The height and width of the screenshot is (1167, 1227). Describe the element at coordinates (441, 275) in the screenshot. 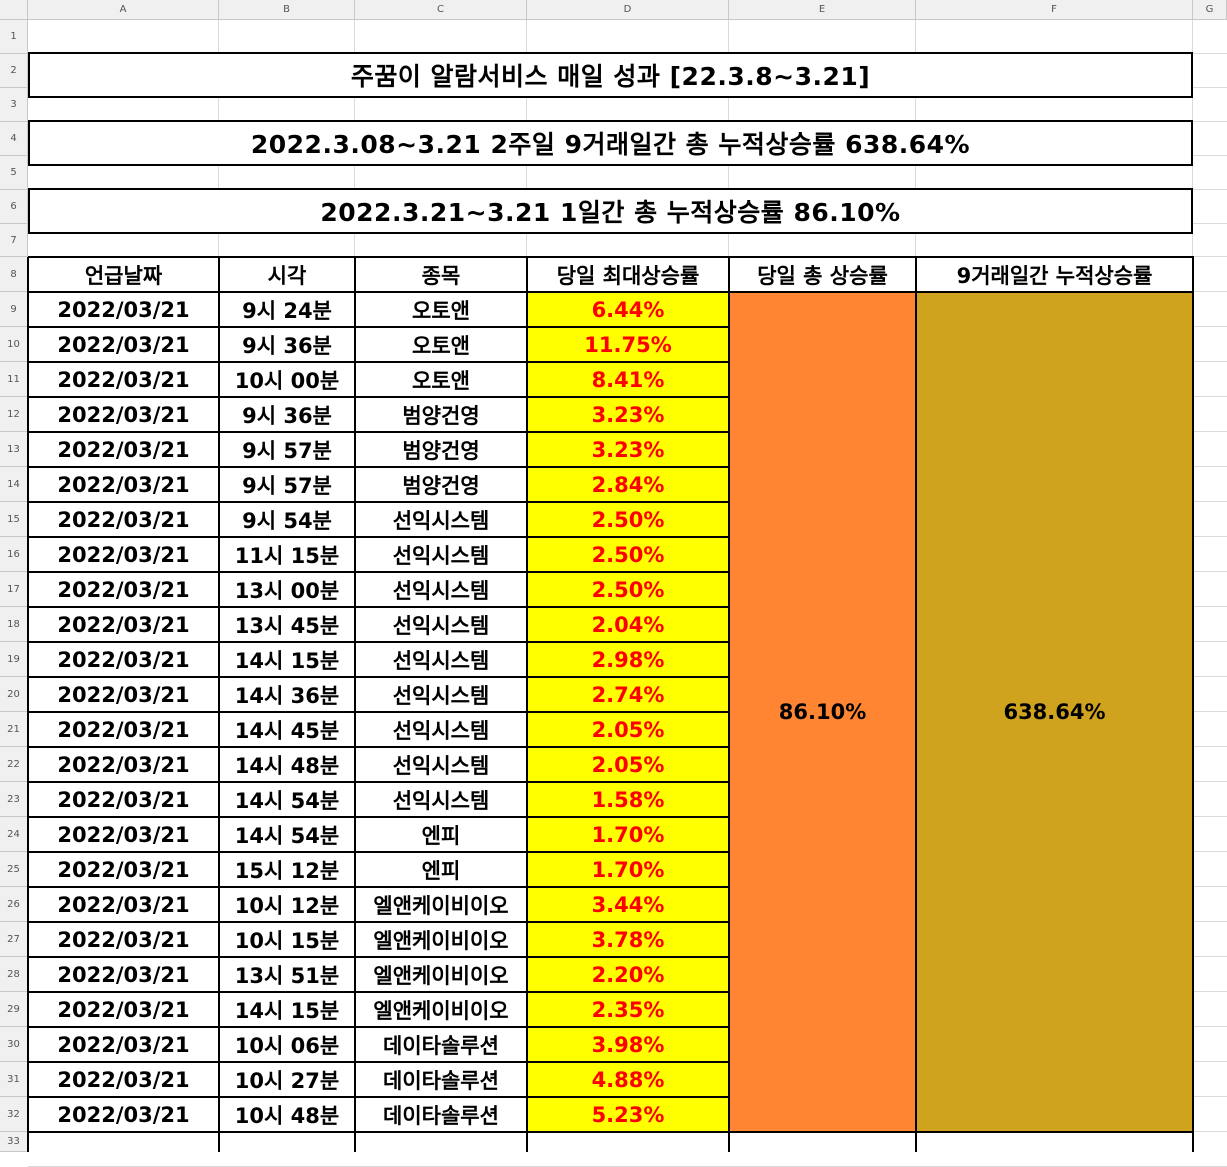

I see `header-stock: 종목` at that location.